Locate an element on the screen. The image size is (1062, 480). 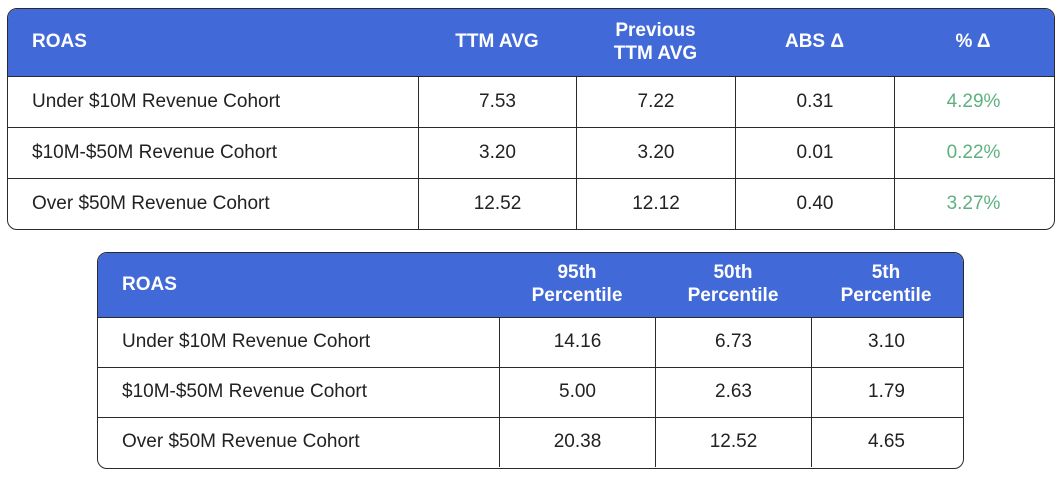
header-95th-percentile: 95th Percentile is located at coordinates (577, 284).